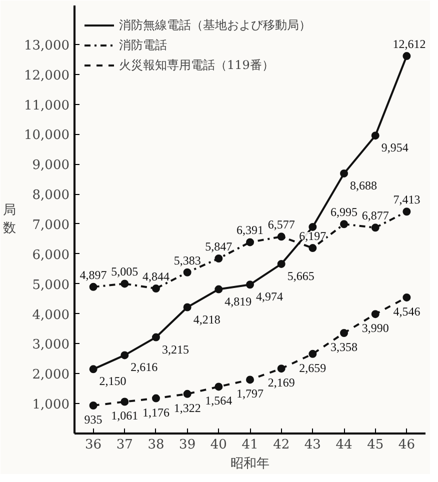 The image size is (438, 482). Describe the element at coordinates (206, 319) in the screenshot. I see `data-label: 4,218` at that location.